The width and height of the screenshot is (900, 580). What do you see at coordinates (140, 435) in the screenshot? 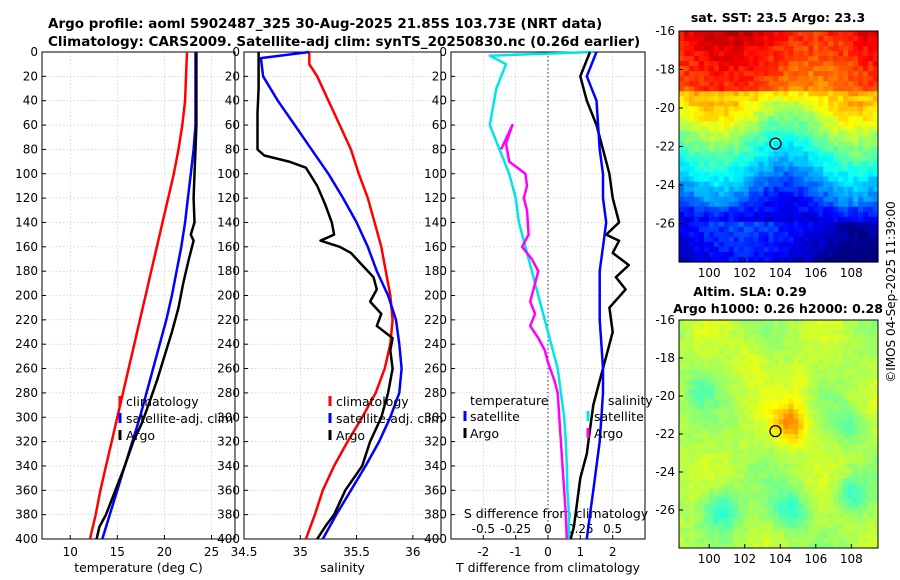
I see `legend-label: Argo` at bounding box center [140, 435].